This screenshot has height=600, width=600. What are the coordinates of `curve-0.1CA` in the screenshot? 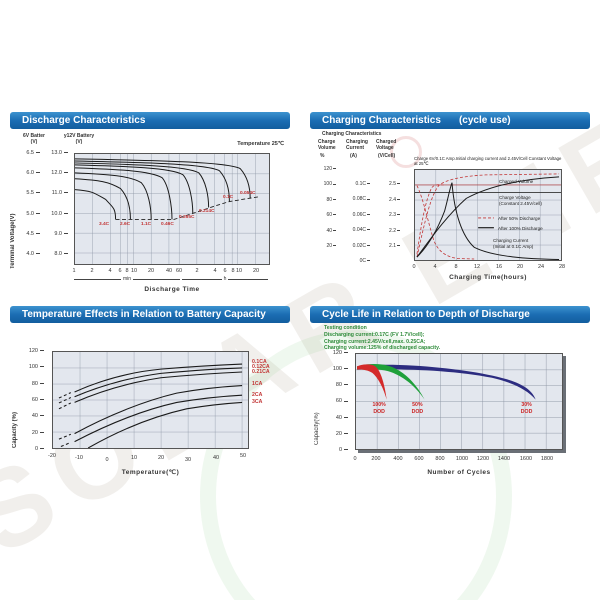 It's located at (158, 378).